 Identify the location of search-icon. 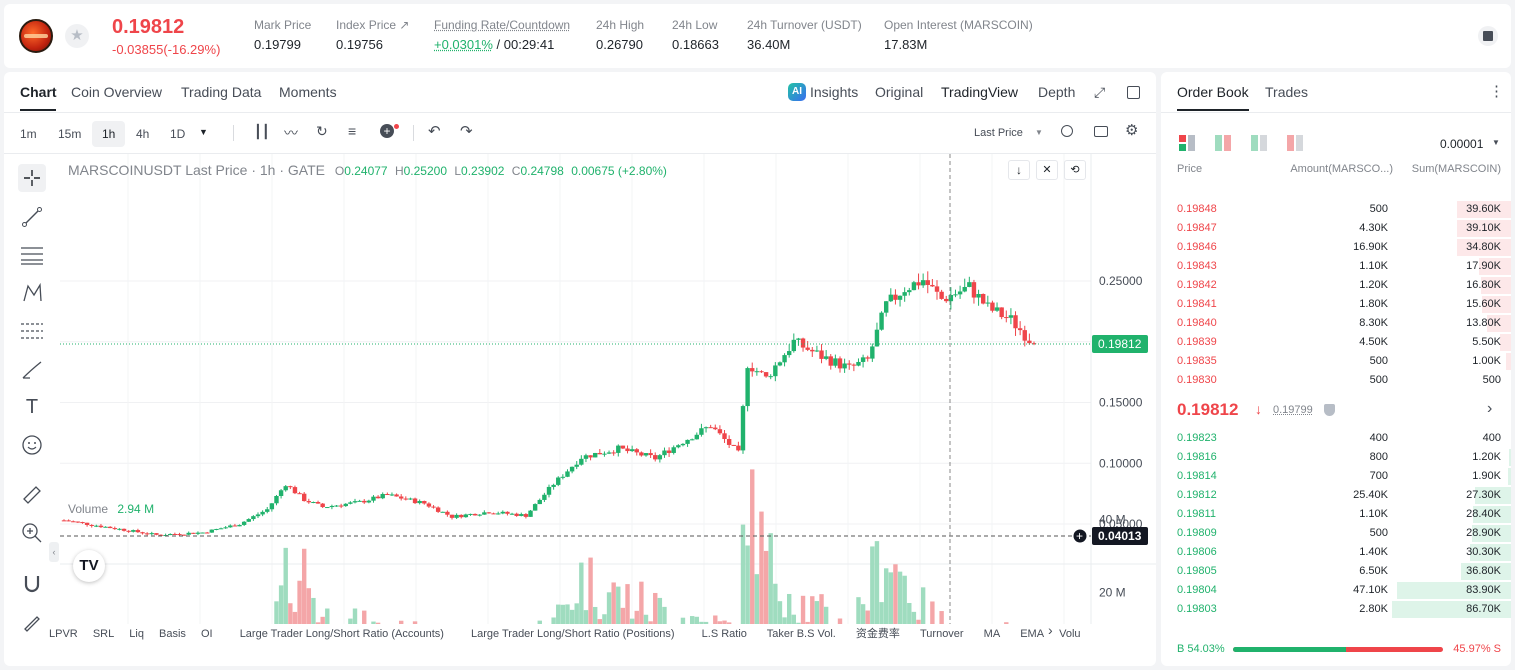
(1067, 131).